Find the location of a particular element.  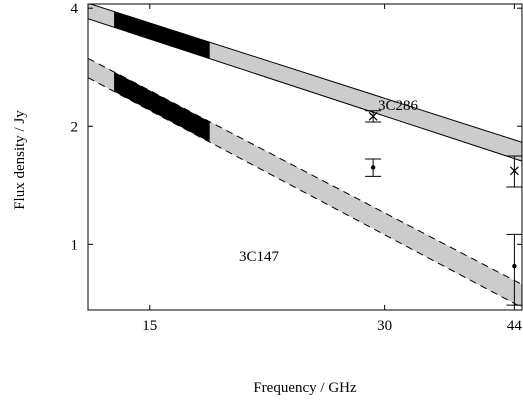

x-tick-label-44: 44 is located at coordinates (515, 326).